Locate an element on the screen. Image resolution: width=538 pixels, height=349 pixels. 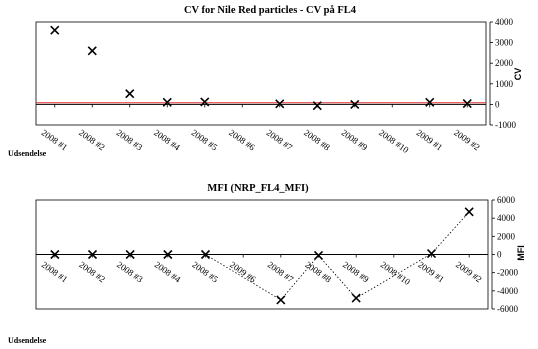
chart-1-y-axis-label: CV is located at coordinates (518, 74).